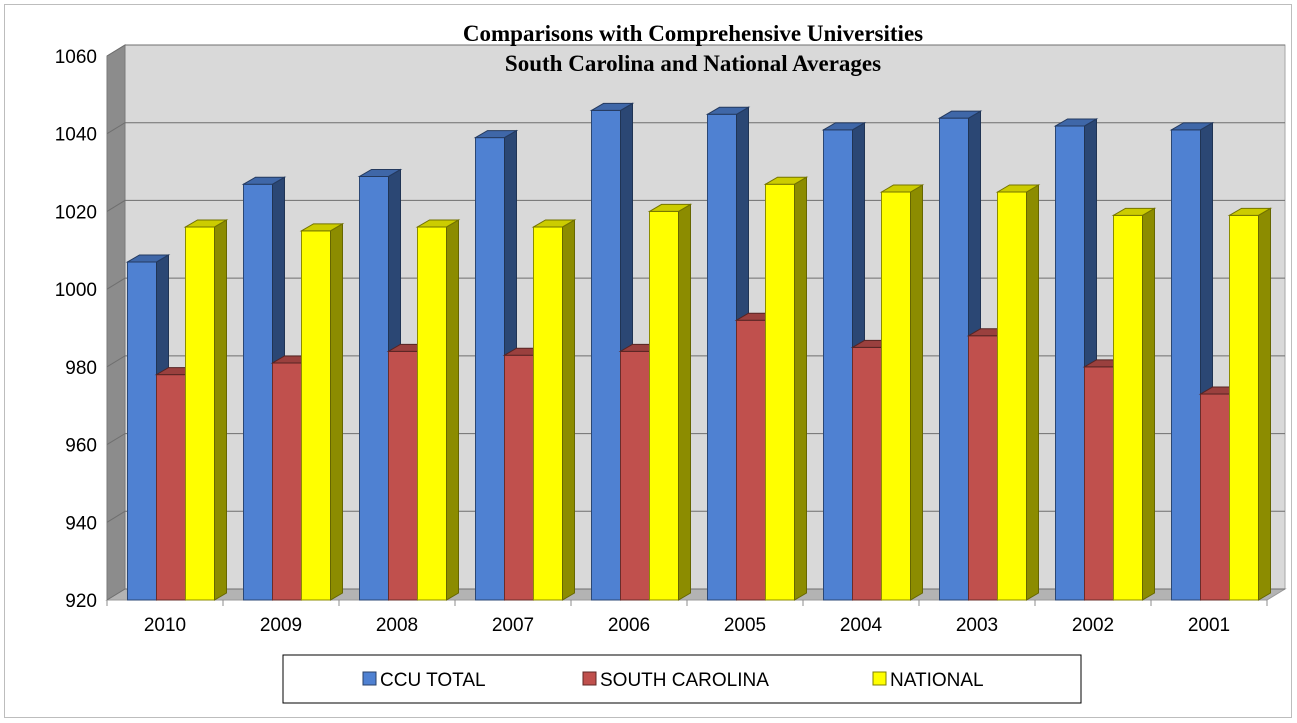 The height and width of the screenshot is (723, 1297). Describe the element at coordinates (81, 368) in the screenshot. I see `y-tick-label: 980` at that location.